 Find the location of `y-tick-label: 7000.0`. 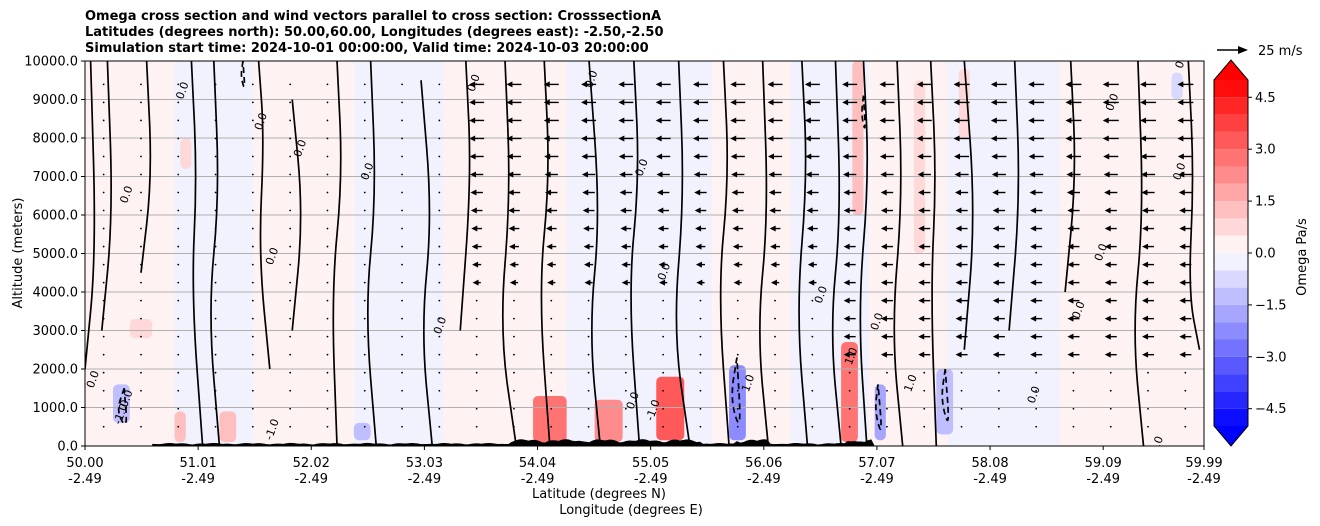

y-tick-label: 7000.0 is located at coordinates (56, 177).